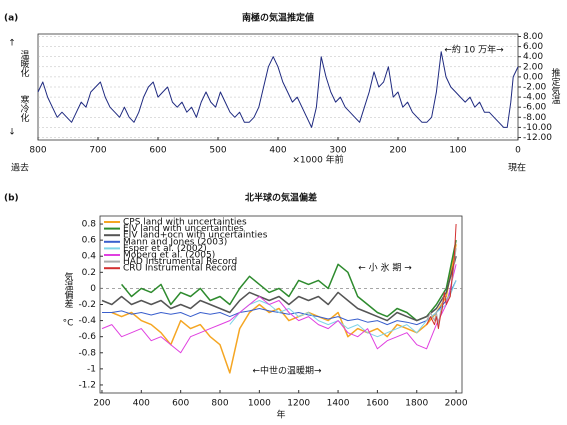 This screenshot has width=567, height=425. Describe the element at coordinates (281, 198) in the screenshot. I see `chart-title: 北半球の気温偏差` at that location.